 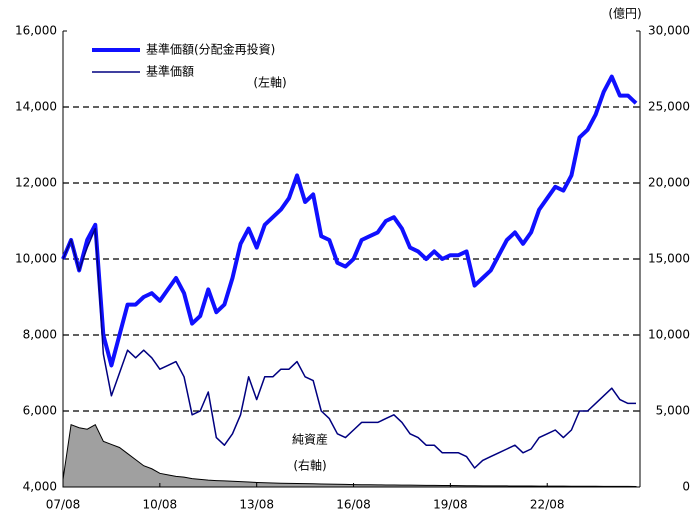 What do you see at coordinates (63, 505) in the screenshot?
I see `x-tick-label: 07/08` at bounding box center [63, 505].